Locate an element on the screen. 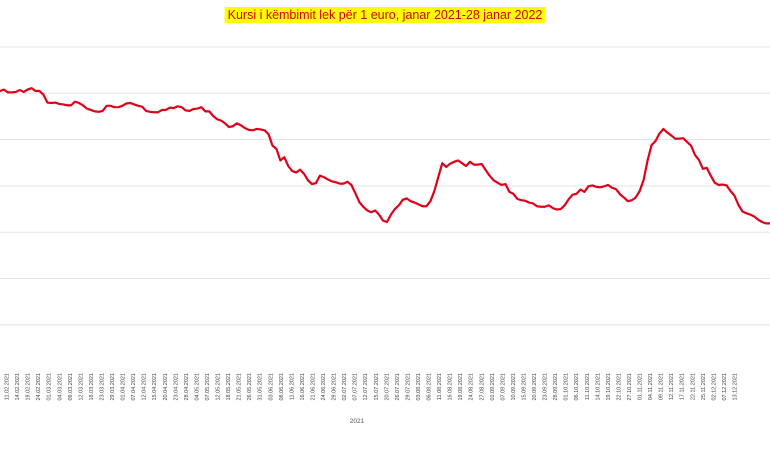 The height and width of the screenshot is (470, 770). x-tick-label: 08.06.2021 is located at coordinates (282, 387).